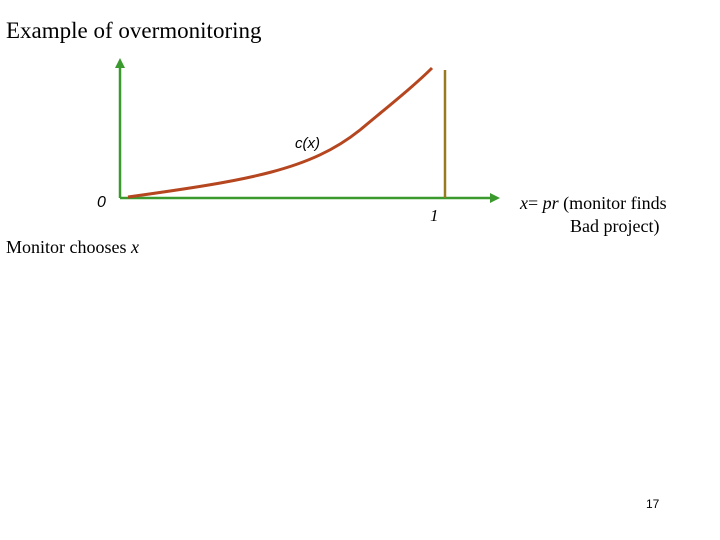 This screenshot has width=720, height=540. I want to click on page-number: 17, so click(653, 504).